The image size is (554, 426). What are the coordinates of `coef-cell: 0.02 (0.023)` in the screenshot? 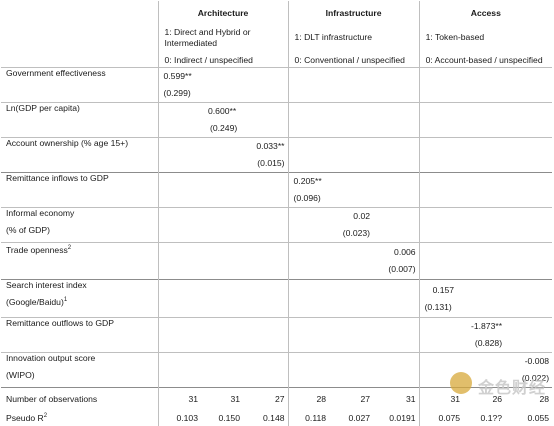 It's located at (351, 225).